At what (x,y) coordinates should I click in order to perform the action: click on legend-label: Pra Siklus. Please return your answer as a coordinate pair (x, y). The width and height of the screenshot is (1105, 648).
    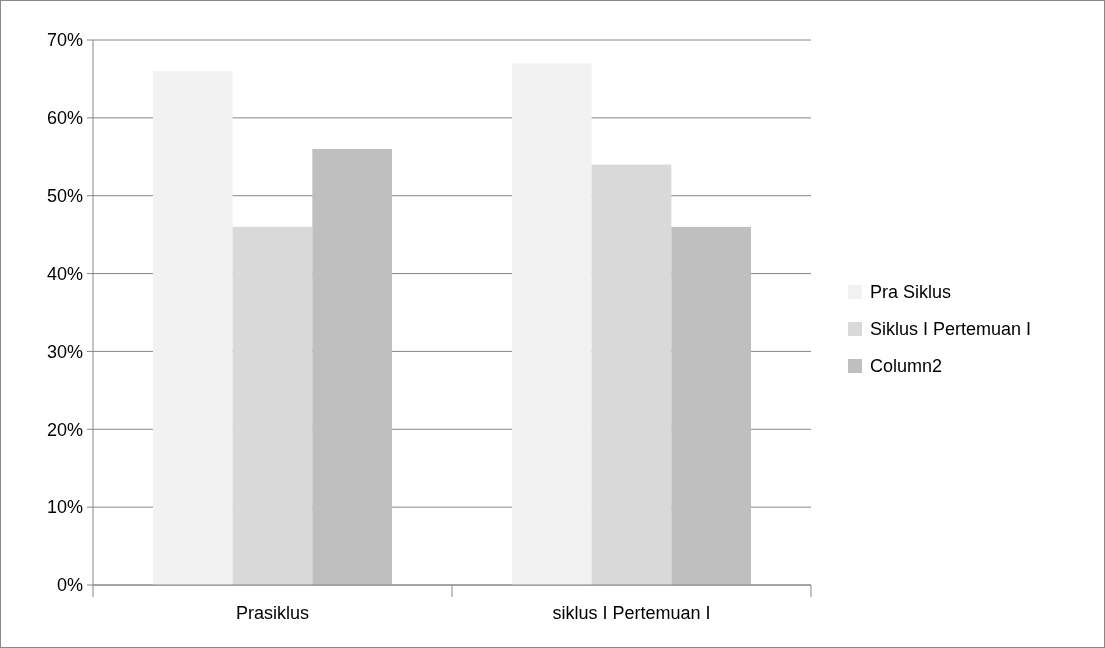
    Looking at the image, I should click on (911, 292).